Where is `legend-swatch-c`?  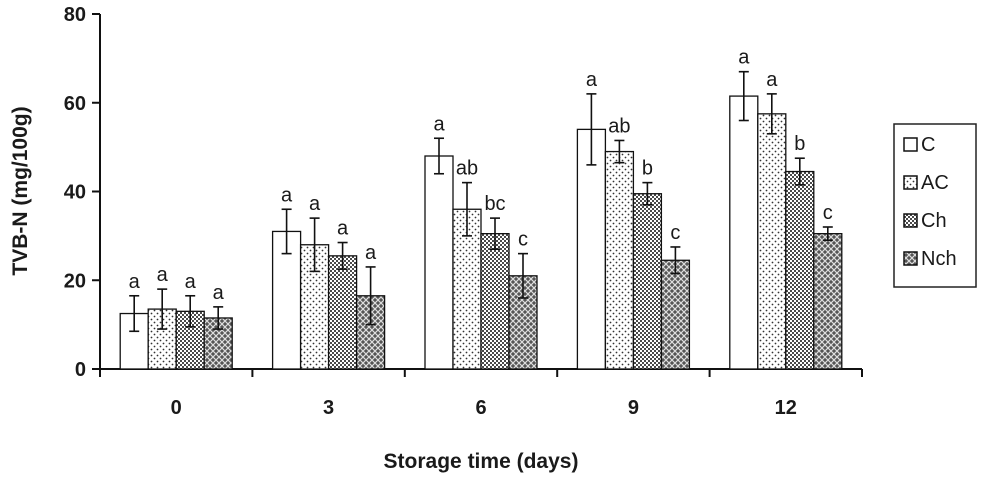 legend-swatch-c is located at coordinates (910, 144).